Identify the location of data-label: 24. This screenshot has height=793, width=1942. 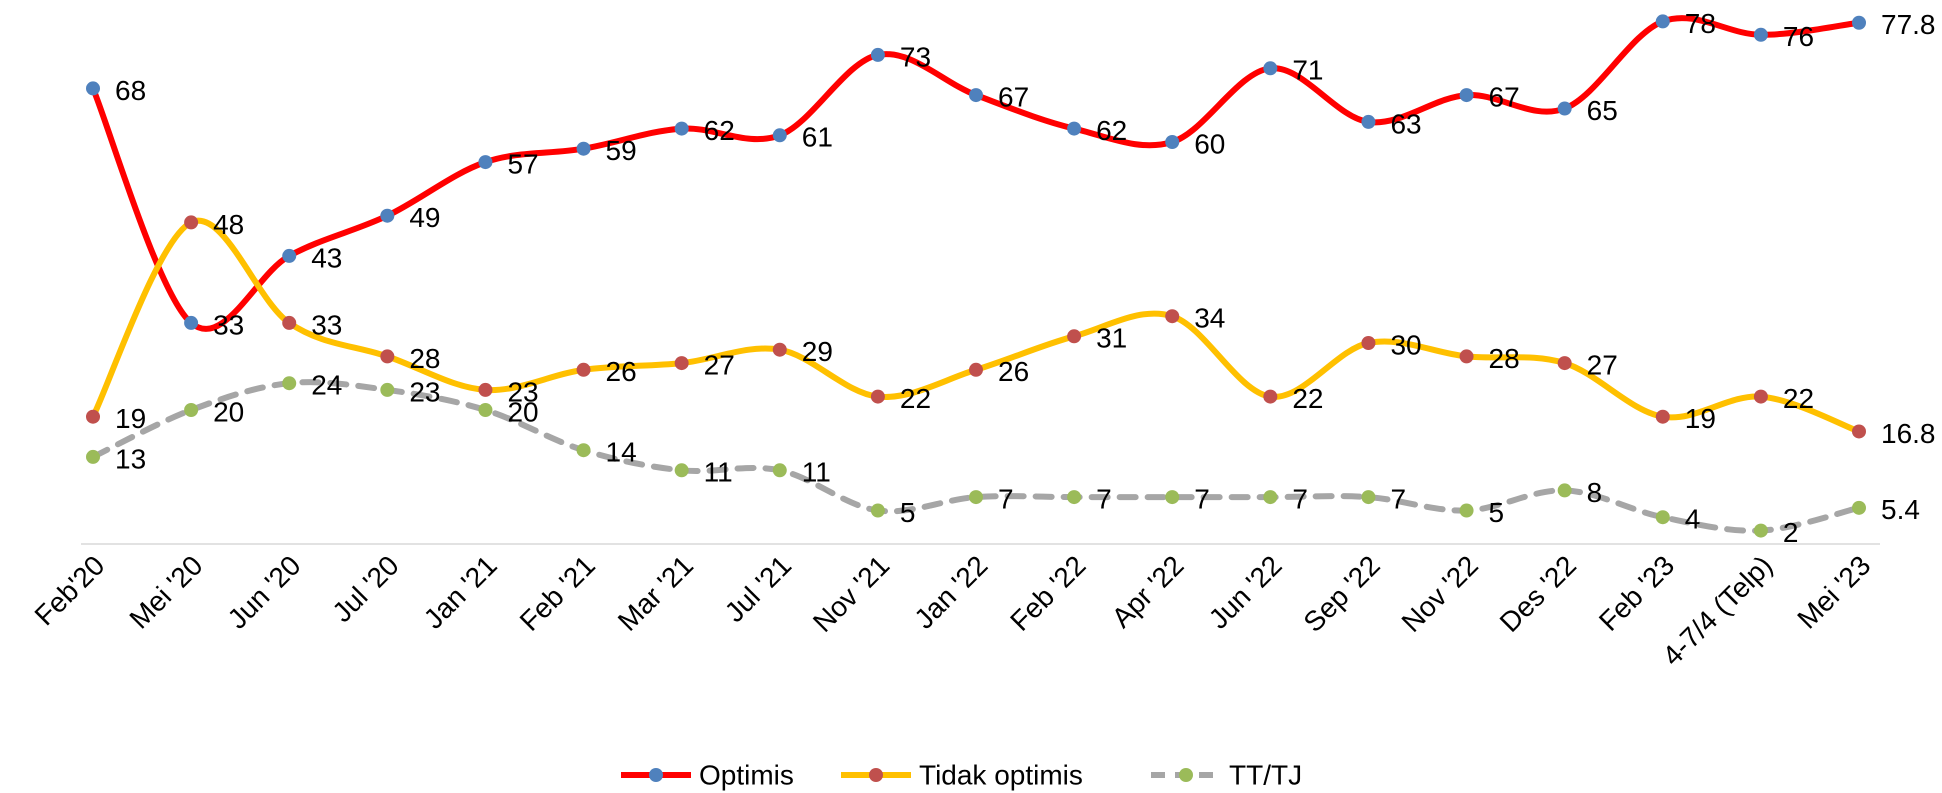
(326, 385).